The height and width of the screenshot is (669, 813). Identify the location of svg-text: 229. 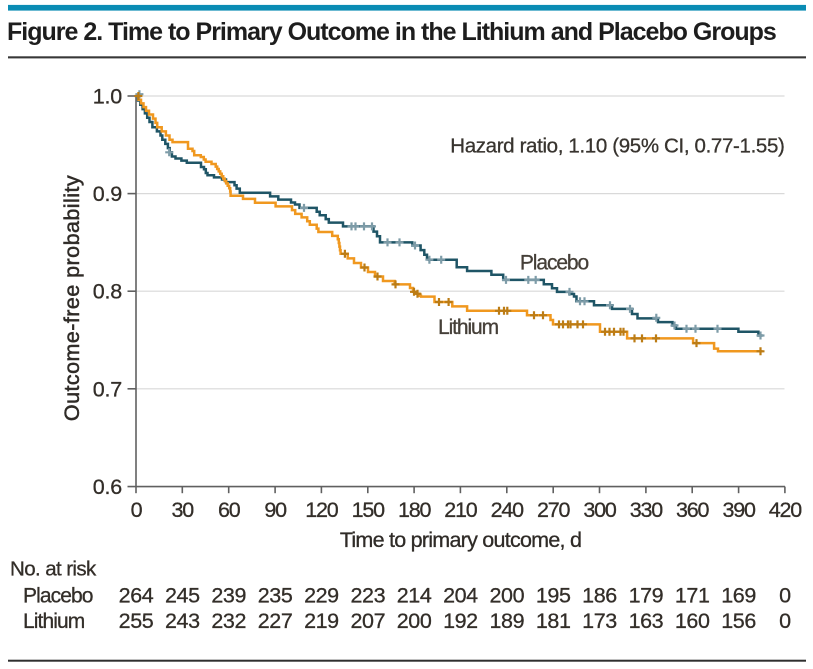
(321, 596).